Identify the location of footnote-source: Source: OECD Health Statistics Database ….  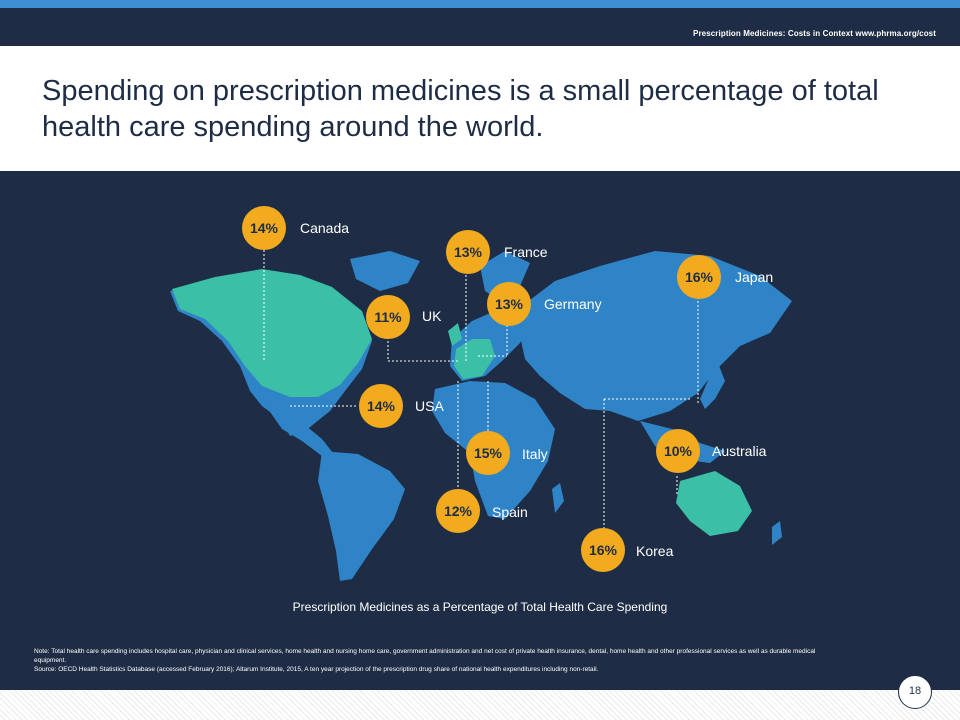
(434, 669).